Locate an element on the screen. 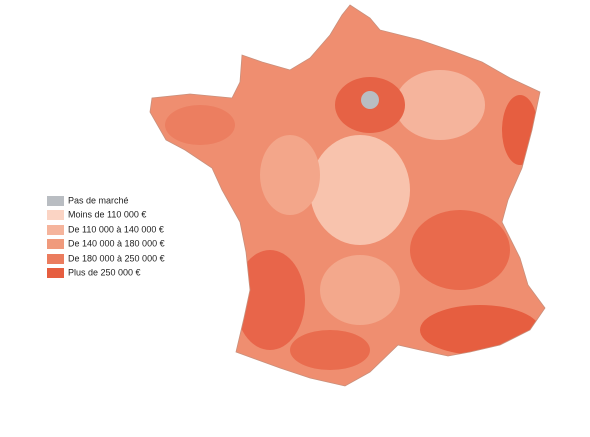 The width and height of the screenshot is (590, 437). legend-label: De 140 000 à 180 000 € is located at coordinates (116, 243).